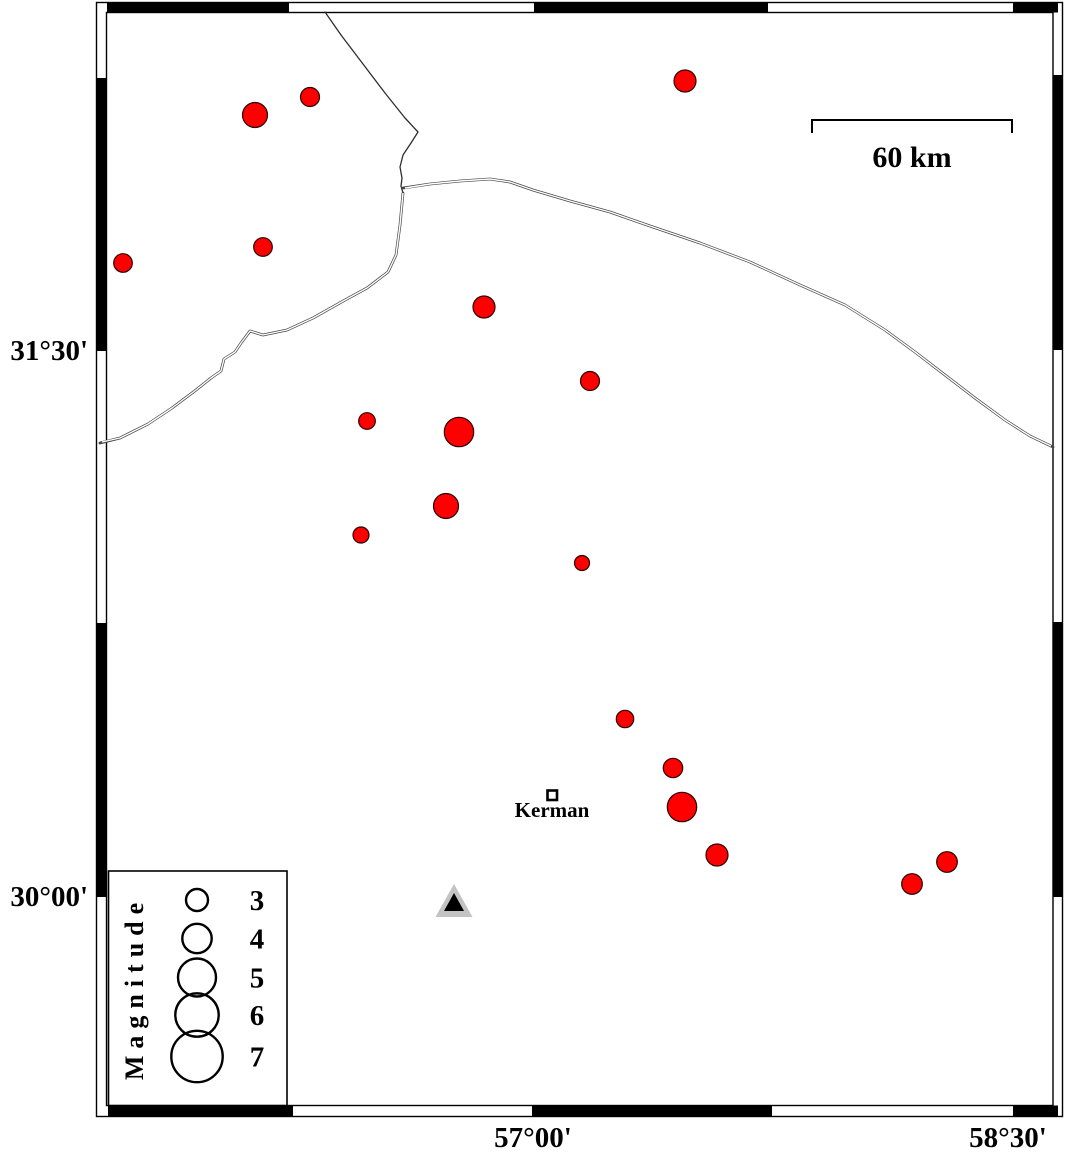 The width and height of the screenshot is (1066, 1156). What do you see at coordinates (552, 810) in the screenshot?
I see `city-label: Kerman` at bounding box center [552, 810].